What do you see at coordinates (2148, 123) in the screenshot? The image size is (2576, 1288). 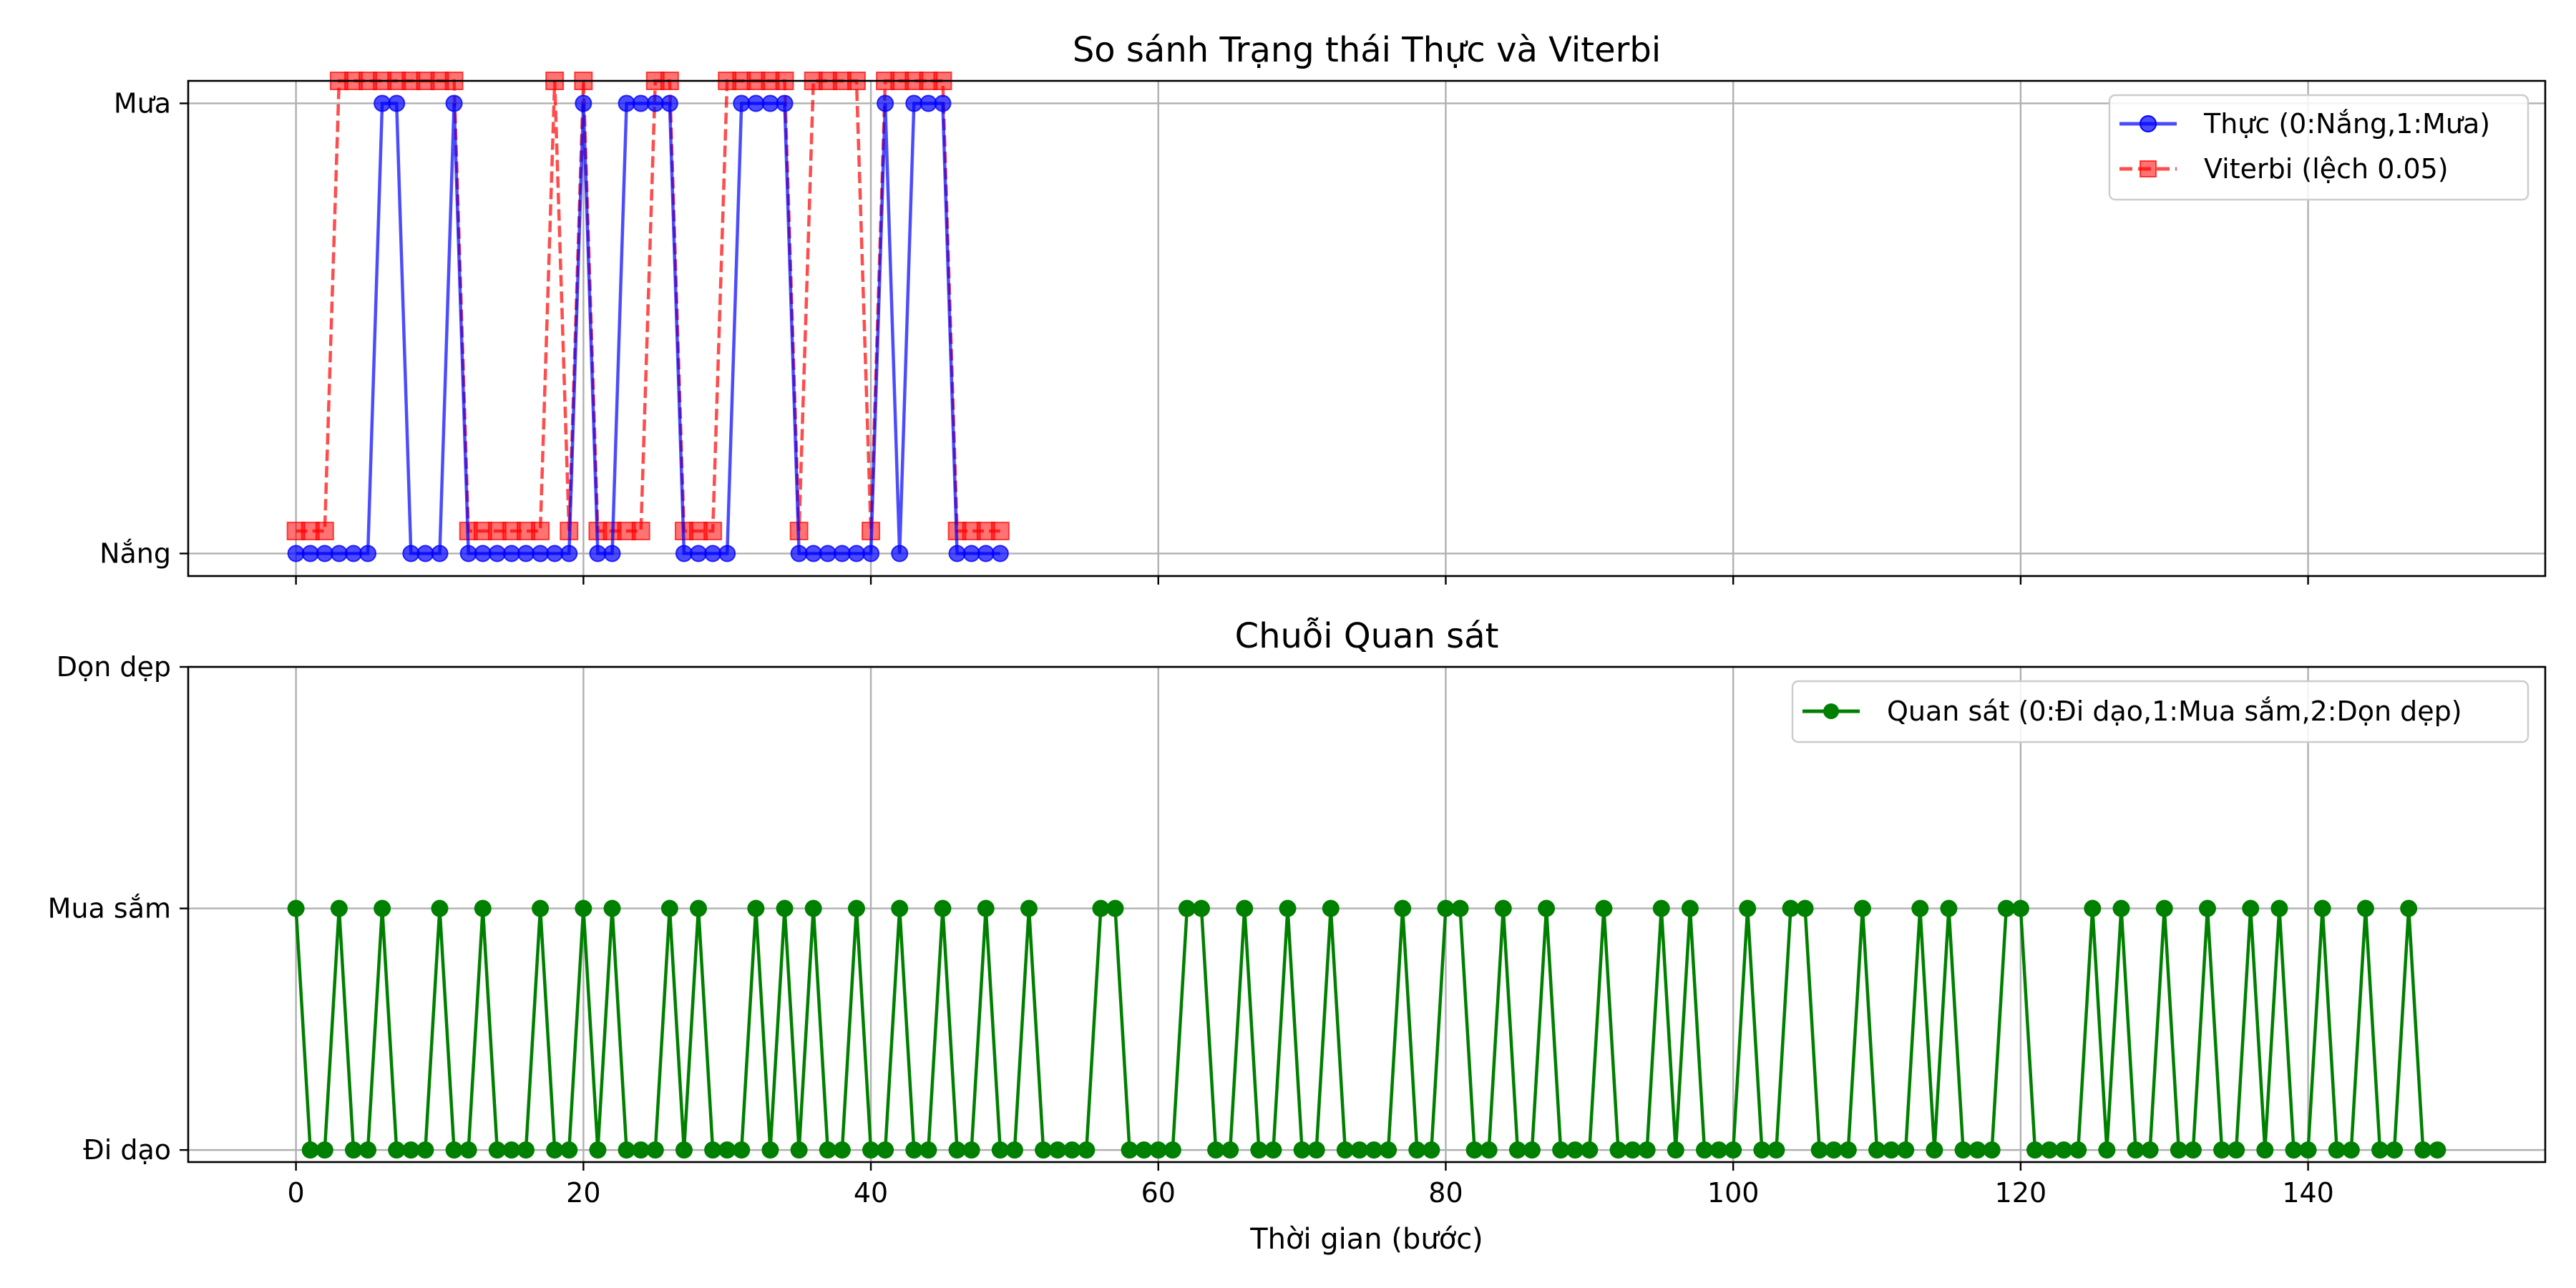 I see `legend-true-marker` at bounding box center [2148, 123].